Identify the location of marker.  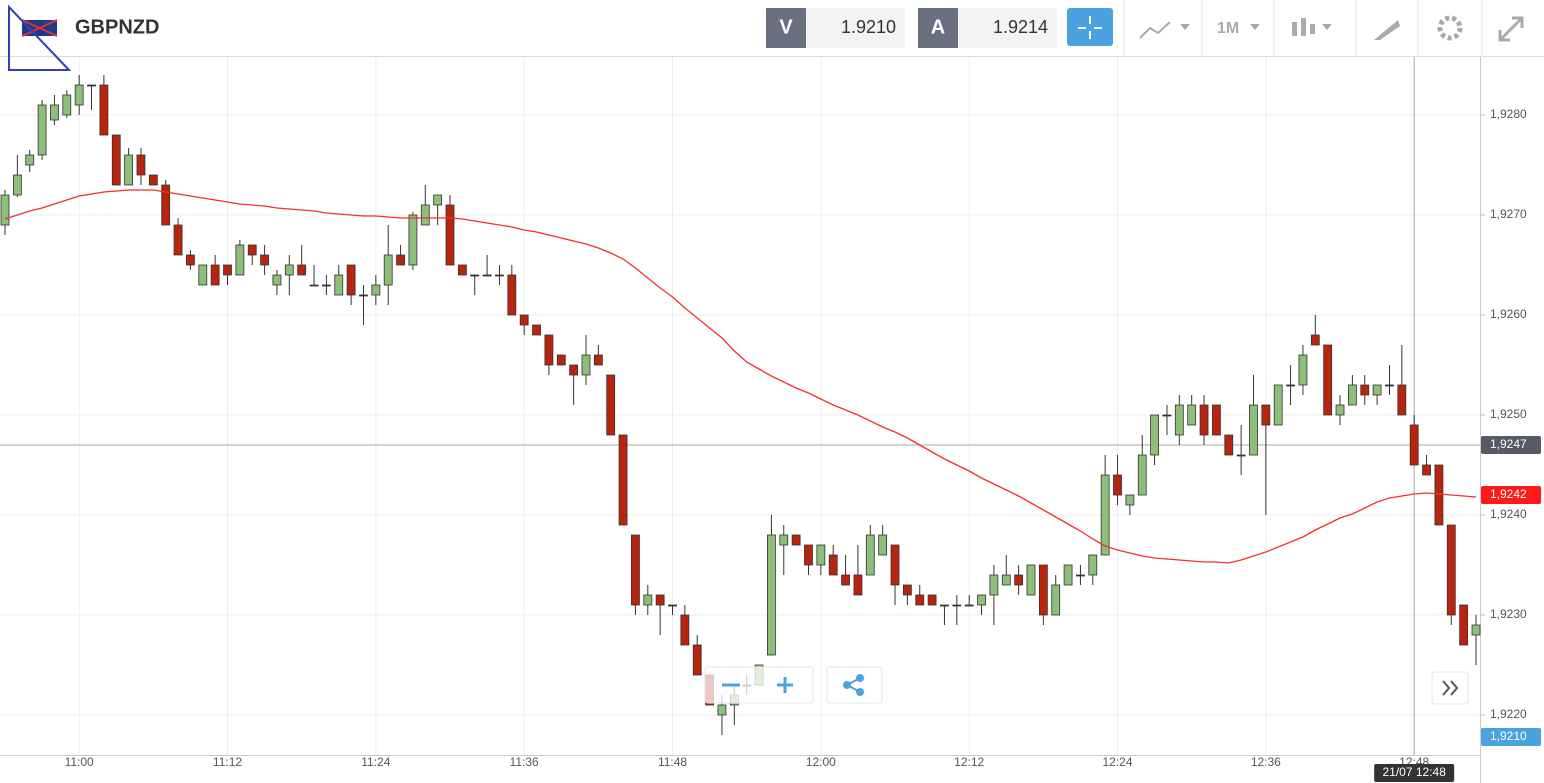
(40, 37).